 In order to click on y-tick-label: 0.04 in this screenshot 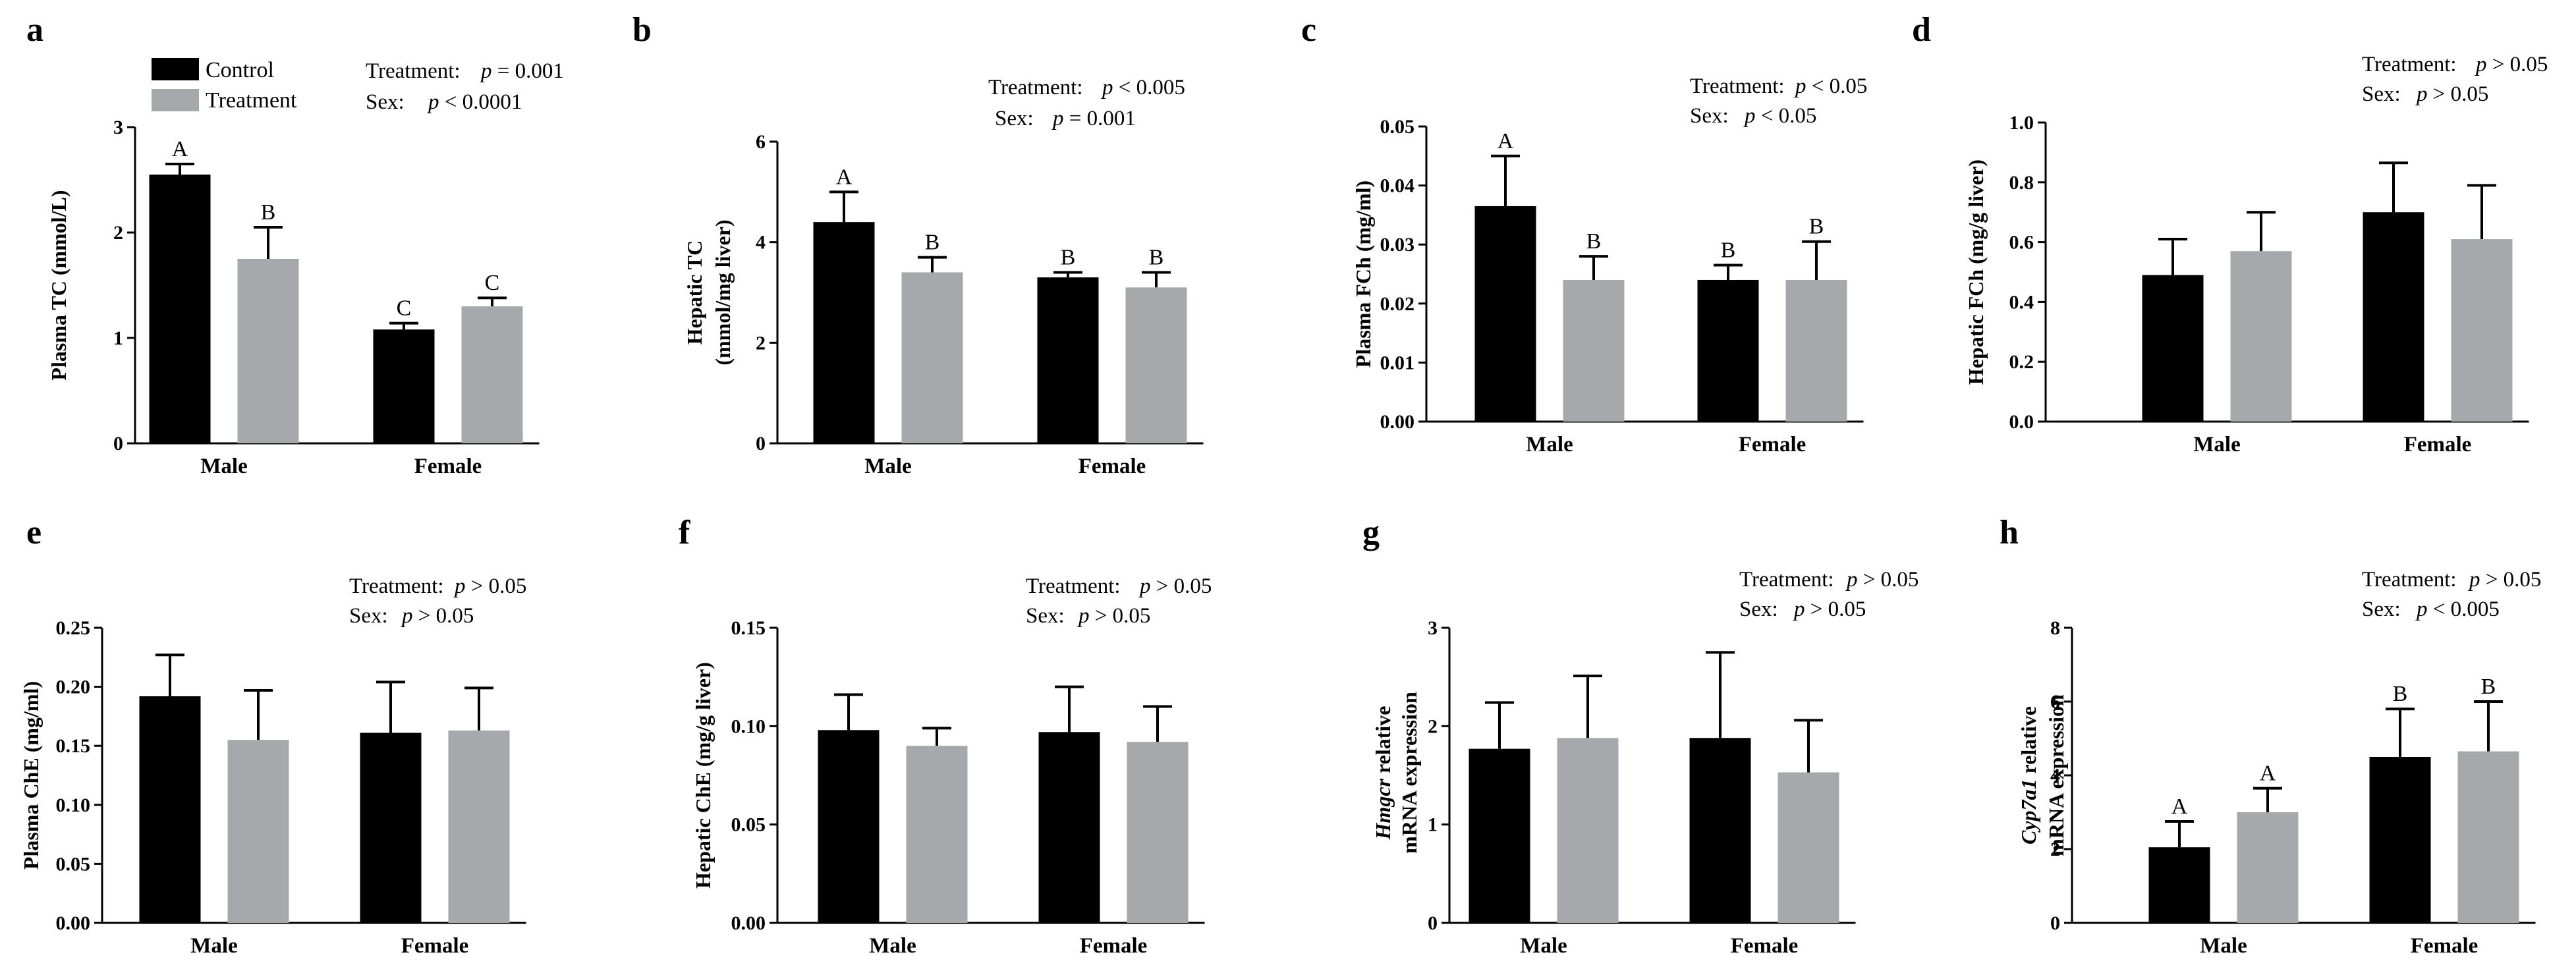, I will do `click(1397, 186)`.